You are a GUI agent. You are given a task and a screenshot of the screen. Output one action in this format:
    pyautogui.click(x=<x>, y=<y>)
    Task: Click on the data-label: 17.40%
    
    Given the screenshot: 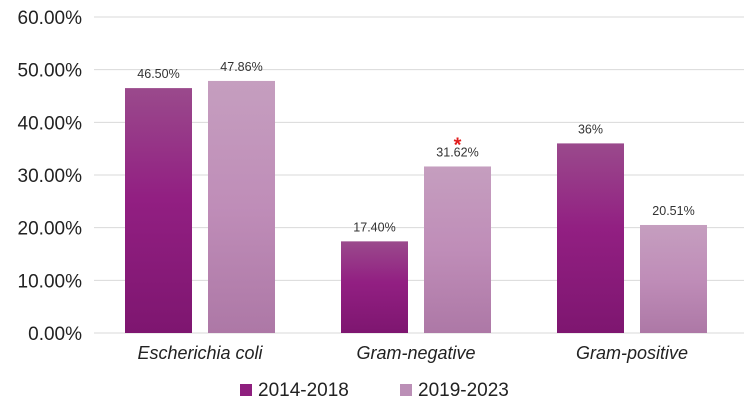 What is the action you would take?
    pyautogui.click(x=374, y=227)
    